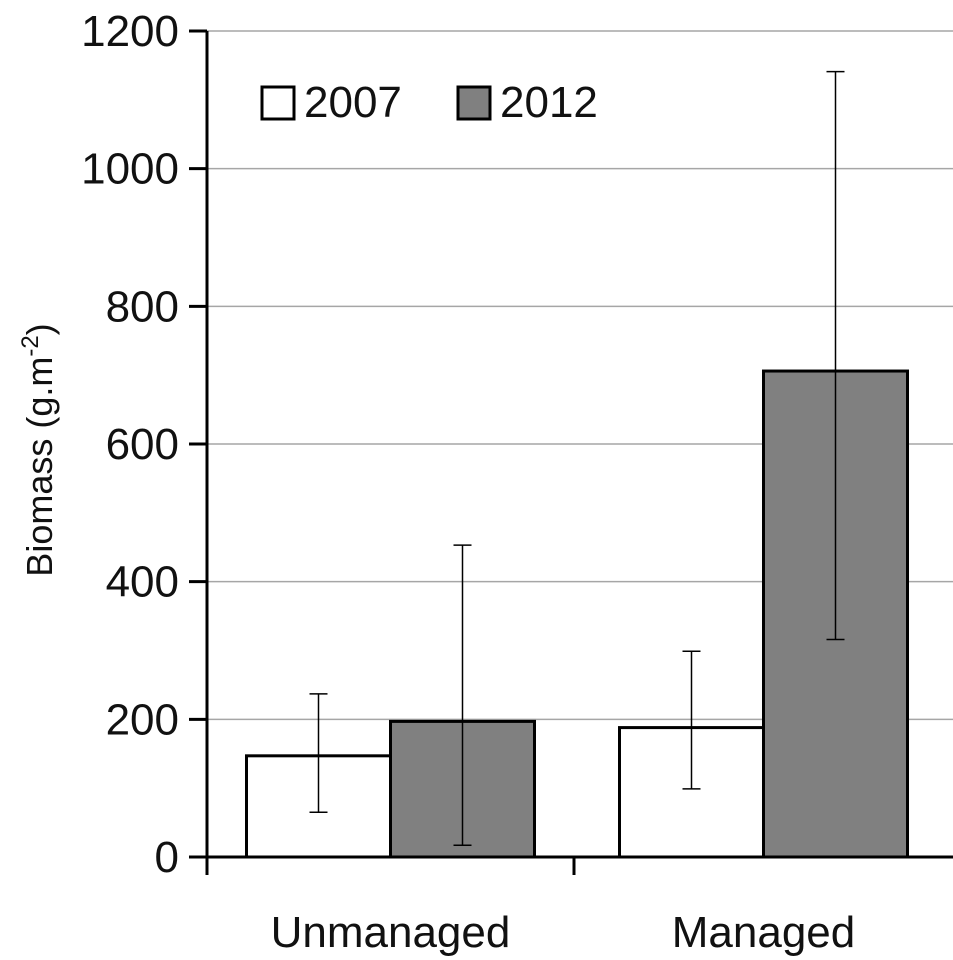  What do you see at coordinates (353, 102) in the screenshot?
I see `legend-label-2007: 2007` at bounding box center [353, 102].